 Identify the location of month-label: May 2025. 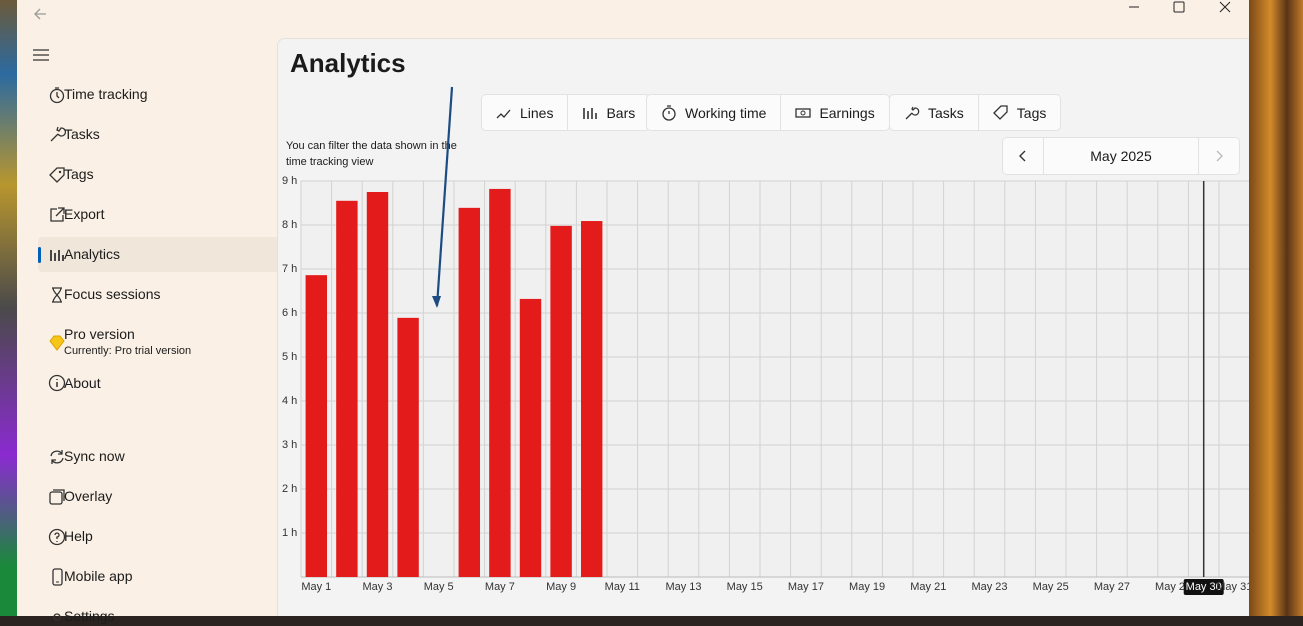
(1121, 156).